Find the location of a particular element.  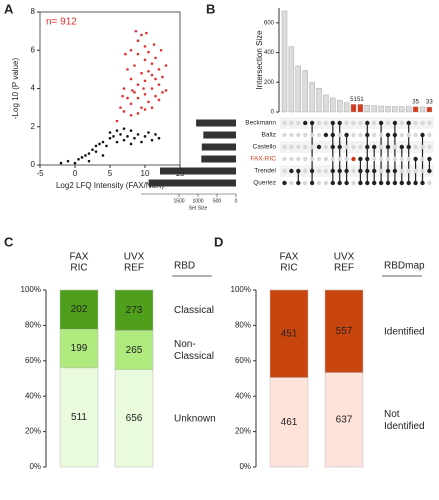

segment-label: 557 is located at coordinates (344, 331).